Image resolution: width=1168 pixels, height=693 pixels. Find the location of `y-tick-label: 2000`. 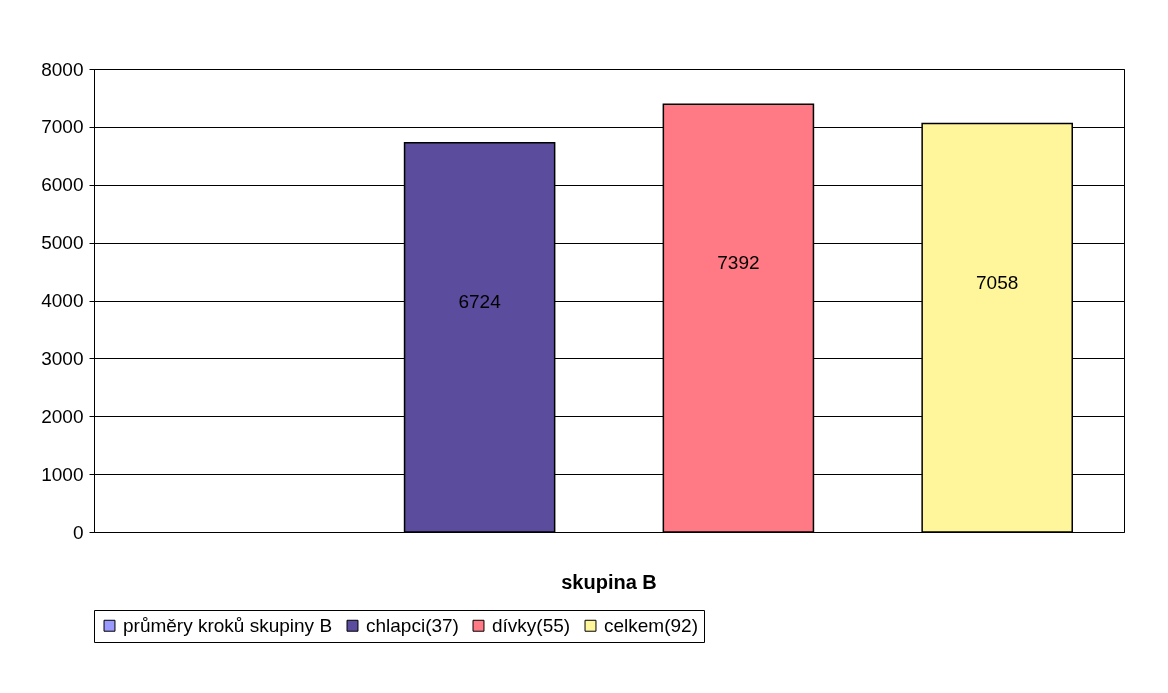

y-tick-label: 2000 is located at coordinates (62, 416).